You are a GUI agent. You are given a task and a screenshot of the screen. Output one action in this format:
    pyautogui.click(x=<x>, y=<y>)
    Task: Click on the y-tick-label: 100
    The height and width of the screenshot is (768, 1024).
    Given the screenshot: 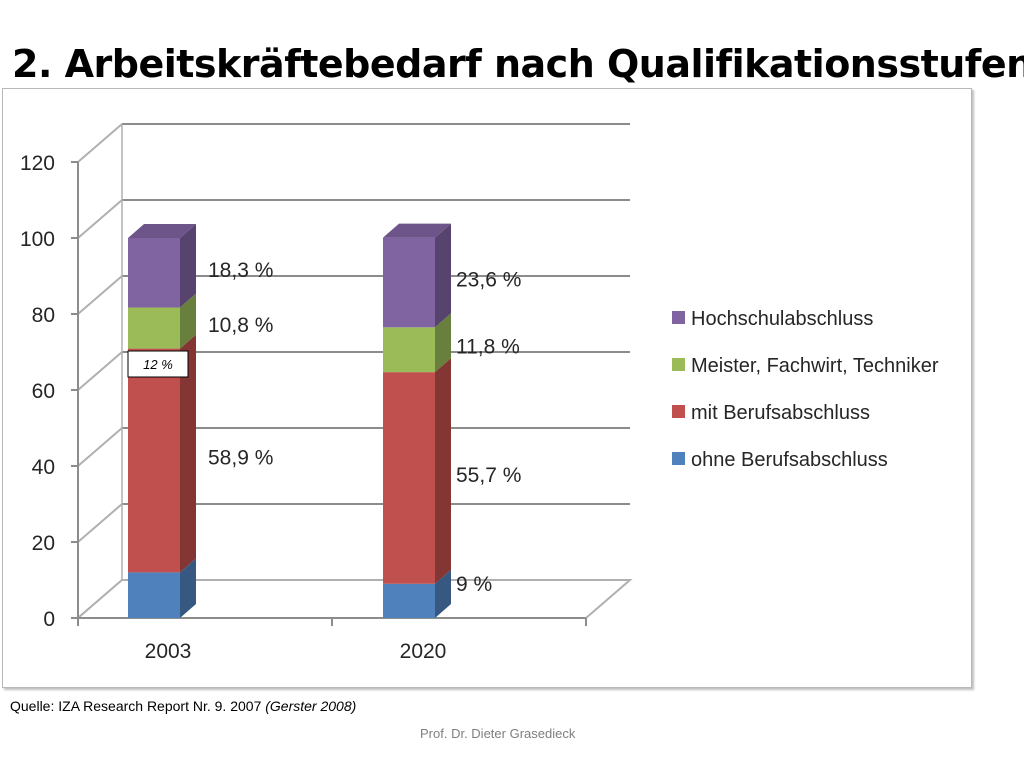 What is the action you would take?
    pyautogui.click(x=37, y=239)
    